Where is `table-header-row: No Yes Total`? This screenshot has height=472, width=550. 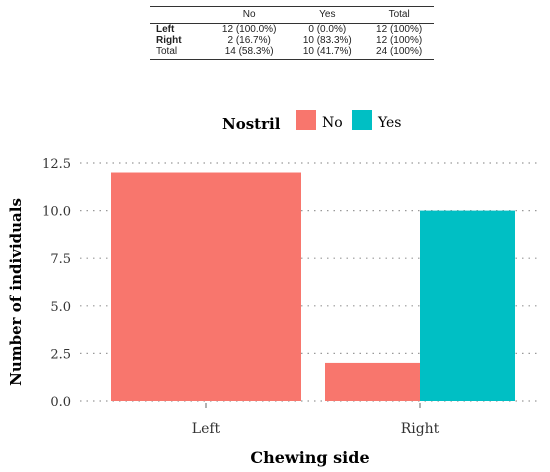 table-header-row: No Yes Total is located at coordinates (292, 15).